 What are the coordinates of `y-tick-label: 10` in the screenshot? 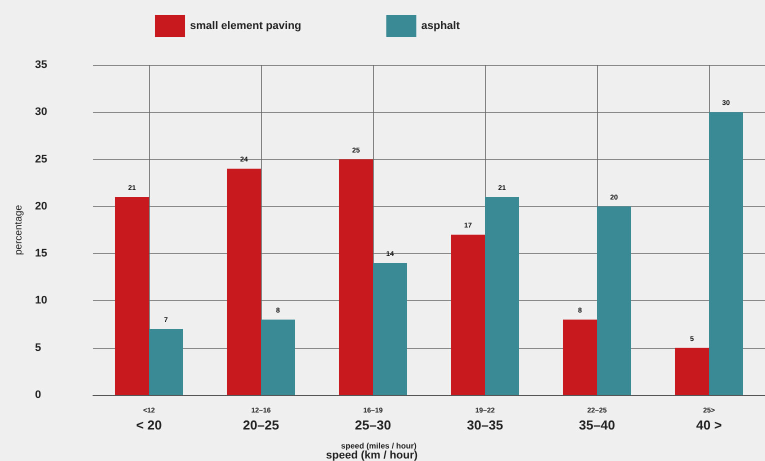 It's located at (41, 300).